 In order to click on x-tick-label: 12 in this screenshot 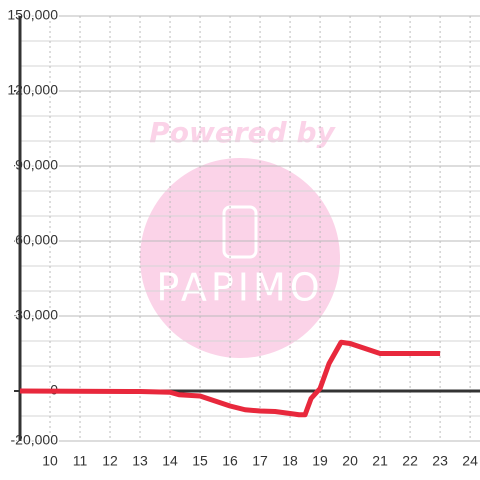, I will do `click(110, 461)`.